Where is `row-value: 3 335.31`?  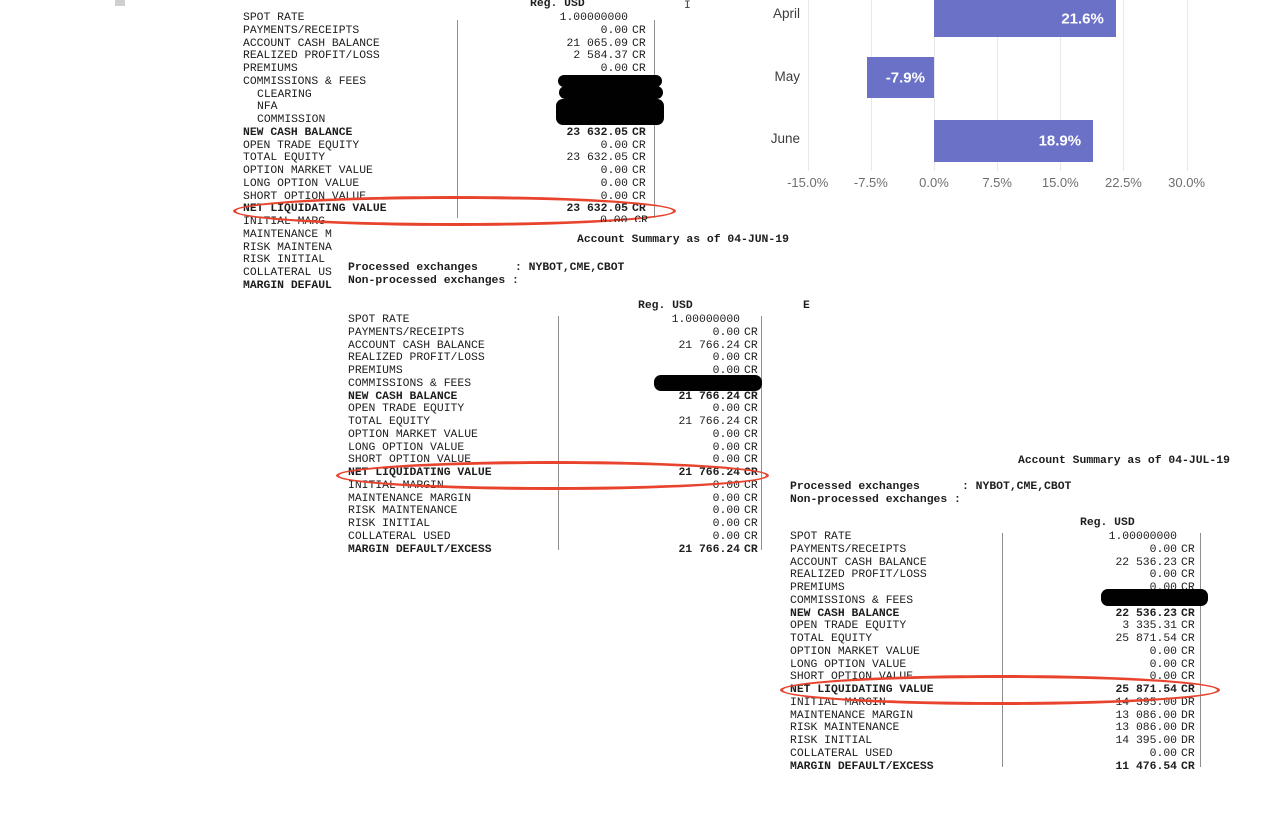
row-value: 3 335.31 is located at coordinates (1149, 626).